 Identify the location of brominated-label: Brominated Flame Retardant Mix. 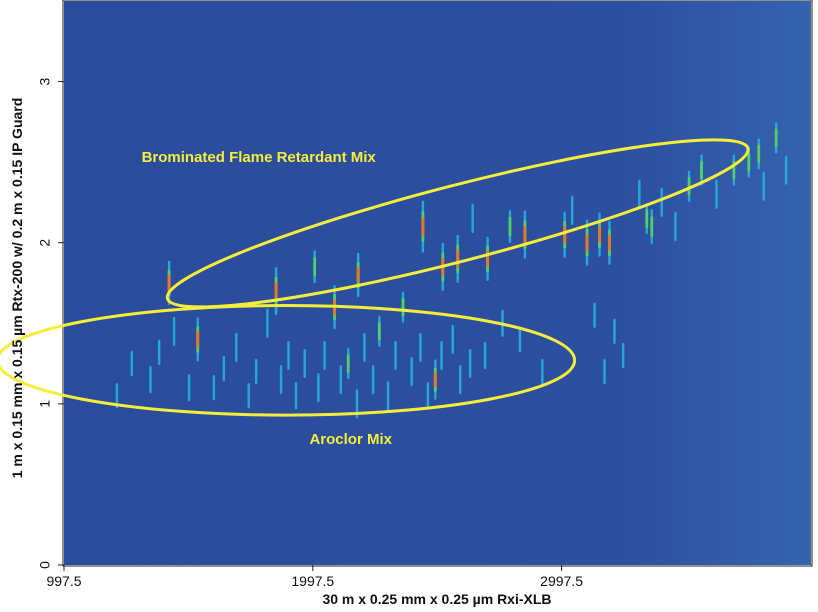
(259, 157).